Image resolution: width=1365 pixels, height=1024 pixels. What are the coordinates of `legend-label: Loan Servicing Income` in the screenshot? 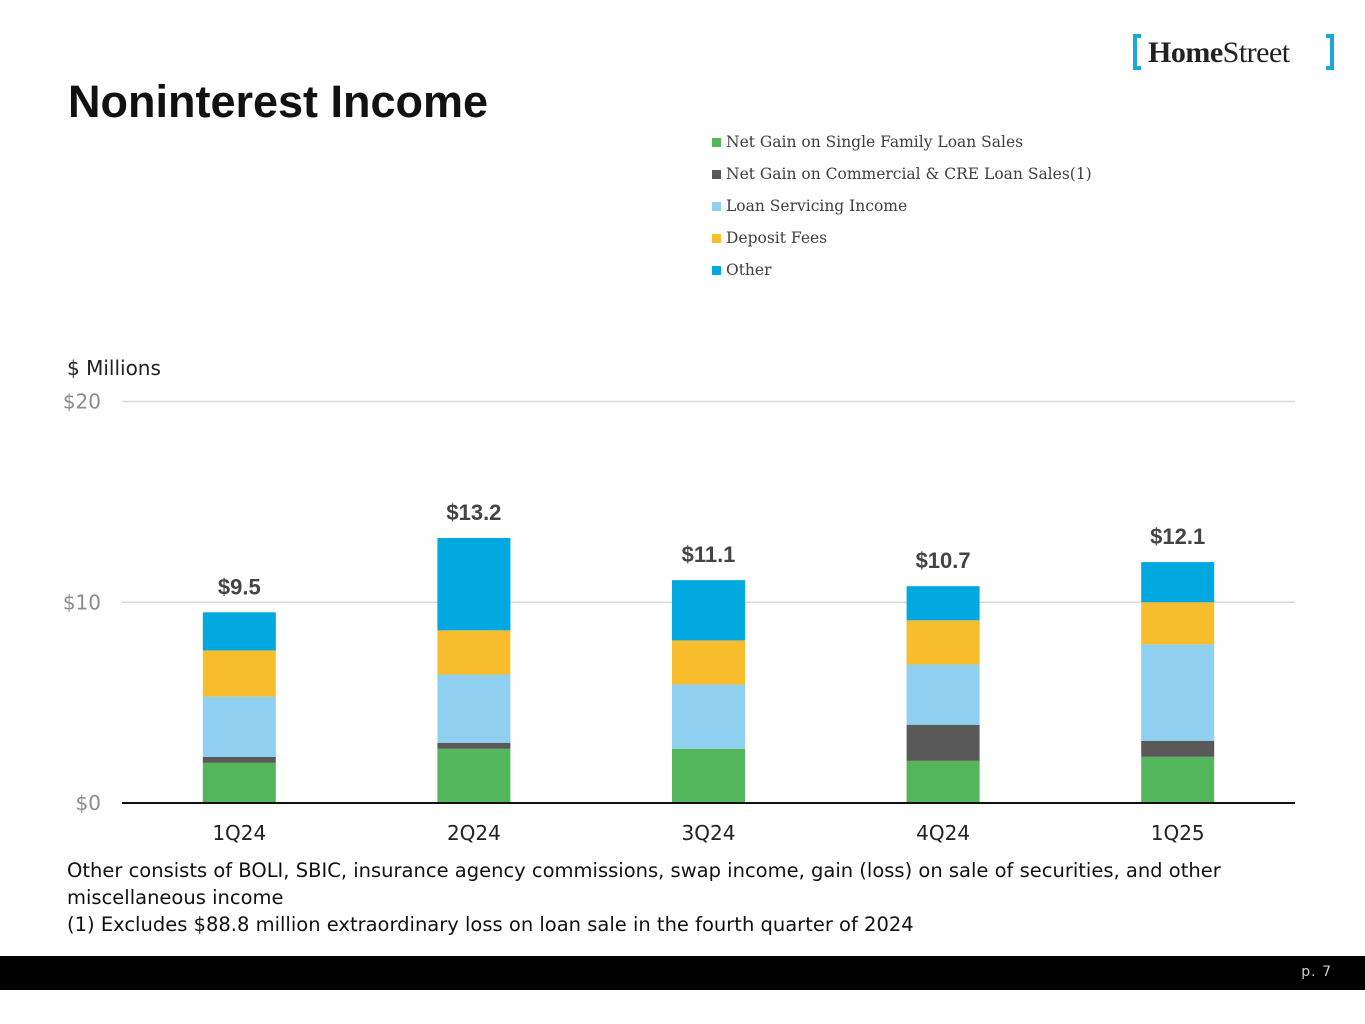 It's located at (817, 206).